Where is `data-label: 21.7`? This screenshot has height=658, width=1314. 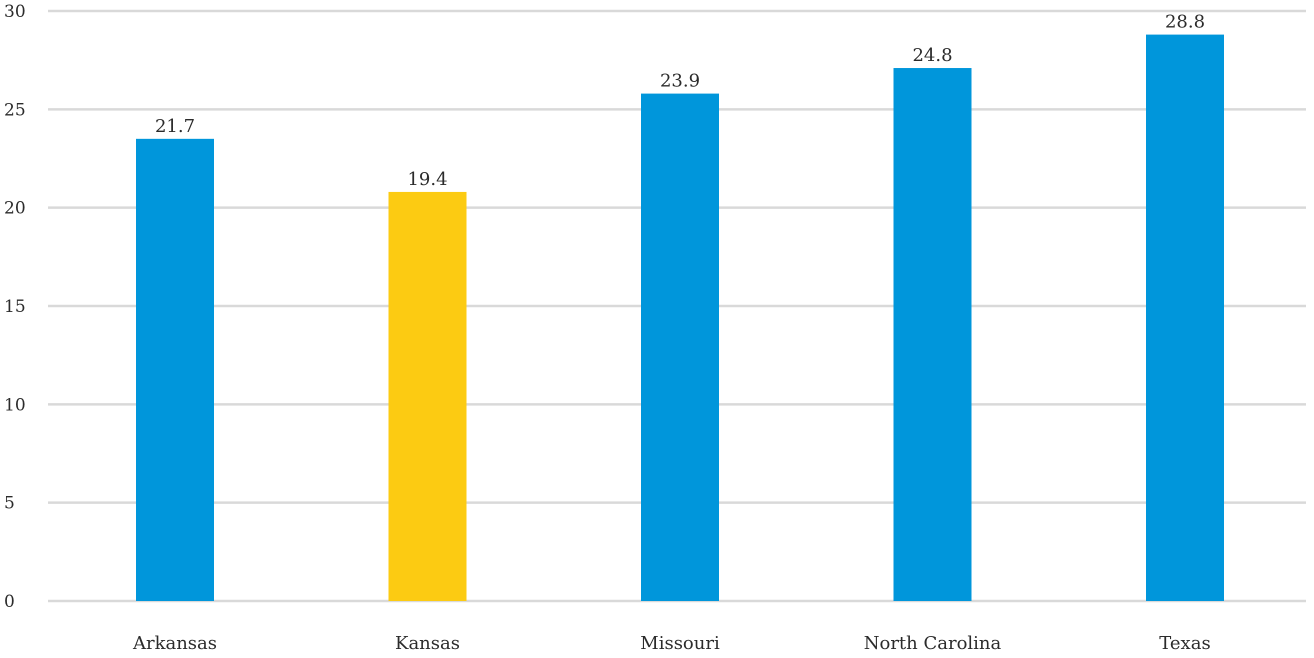
data-label: 21.7 is located at coordinates (175, 126).